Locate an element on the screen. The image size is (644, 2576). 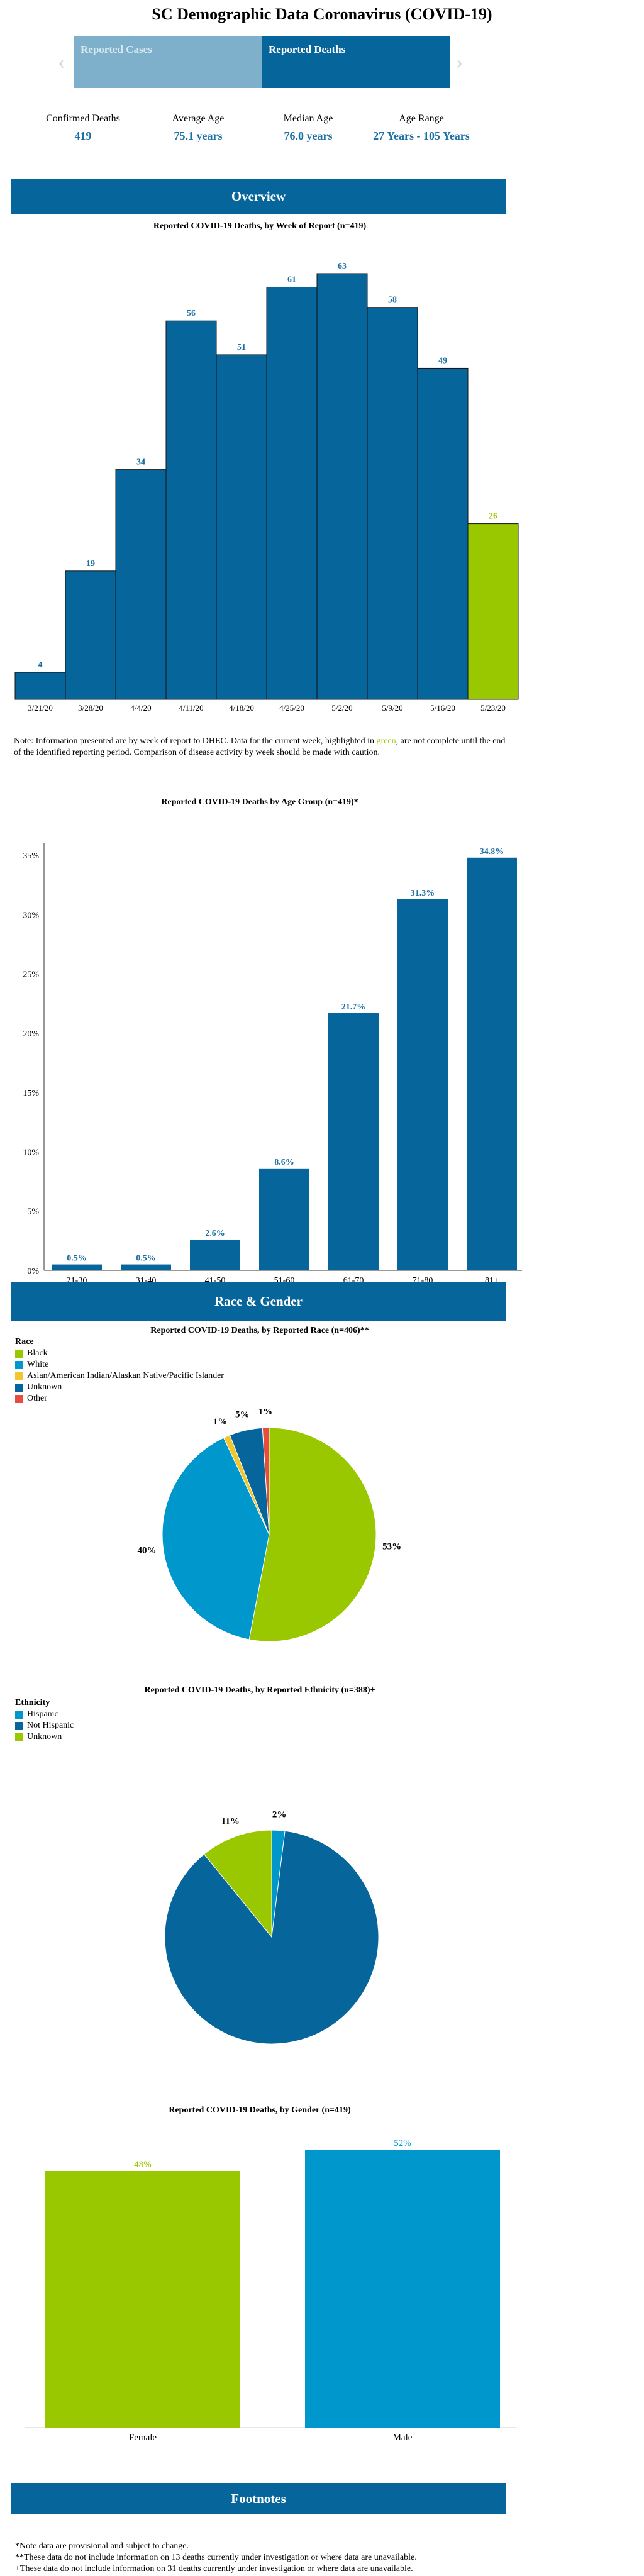
age-y-tick-label: 10% is located at coordinates (31, 1152).